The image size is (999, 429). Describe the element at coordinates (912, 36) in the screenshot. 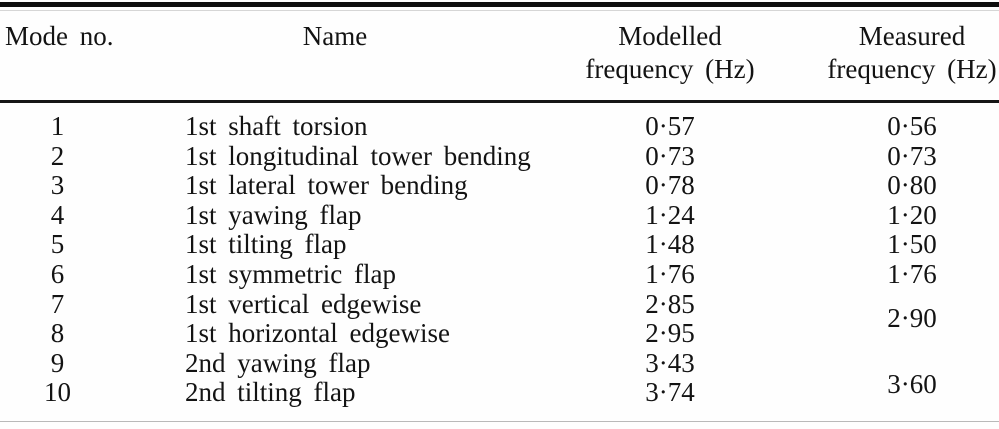

I see `col-header-measured-line1: Measured` at that location.